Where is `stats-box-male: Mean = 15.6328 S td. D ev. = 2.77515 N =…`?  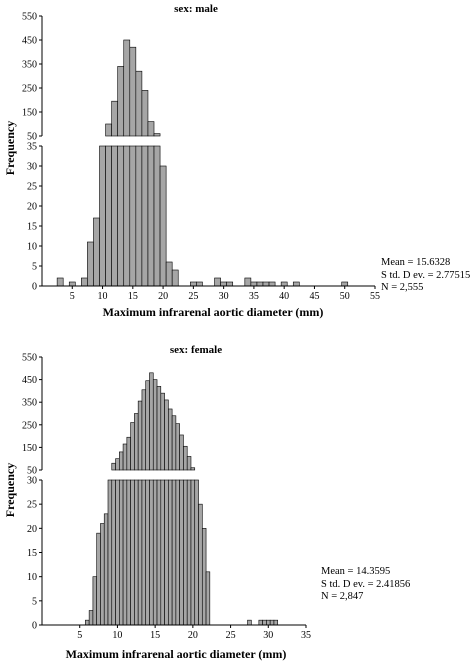
stats-box-male: Mean = 15.6328 S td. D ev. = 2.77515 N =… is located at coordinates (425, 276).